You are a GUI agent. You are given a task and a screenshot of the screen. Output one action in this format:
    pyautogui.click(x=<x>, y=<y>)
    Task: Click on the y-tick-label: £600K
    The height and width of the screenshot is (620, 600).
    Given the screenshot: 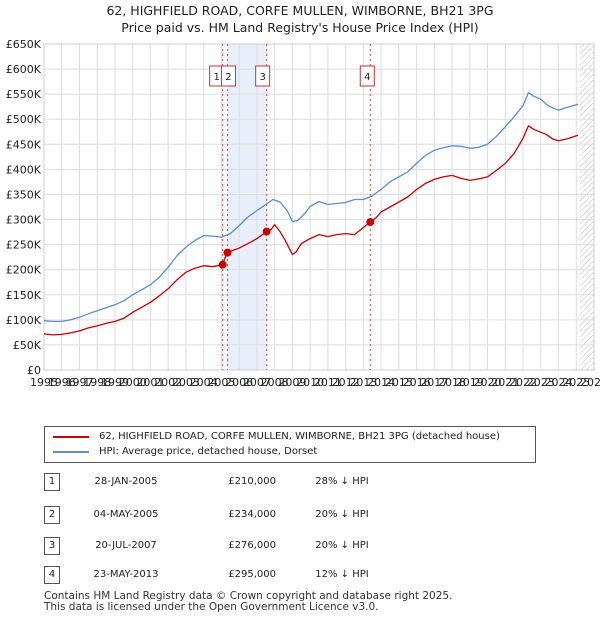 What is the action you would take?
    pyautogui.click(x=24, y=69)
    